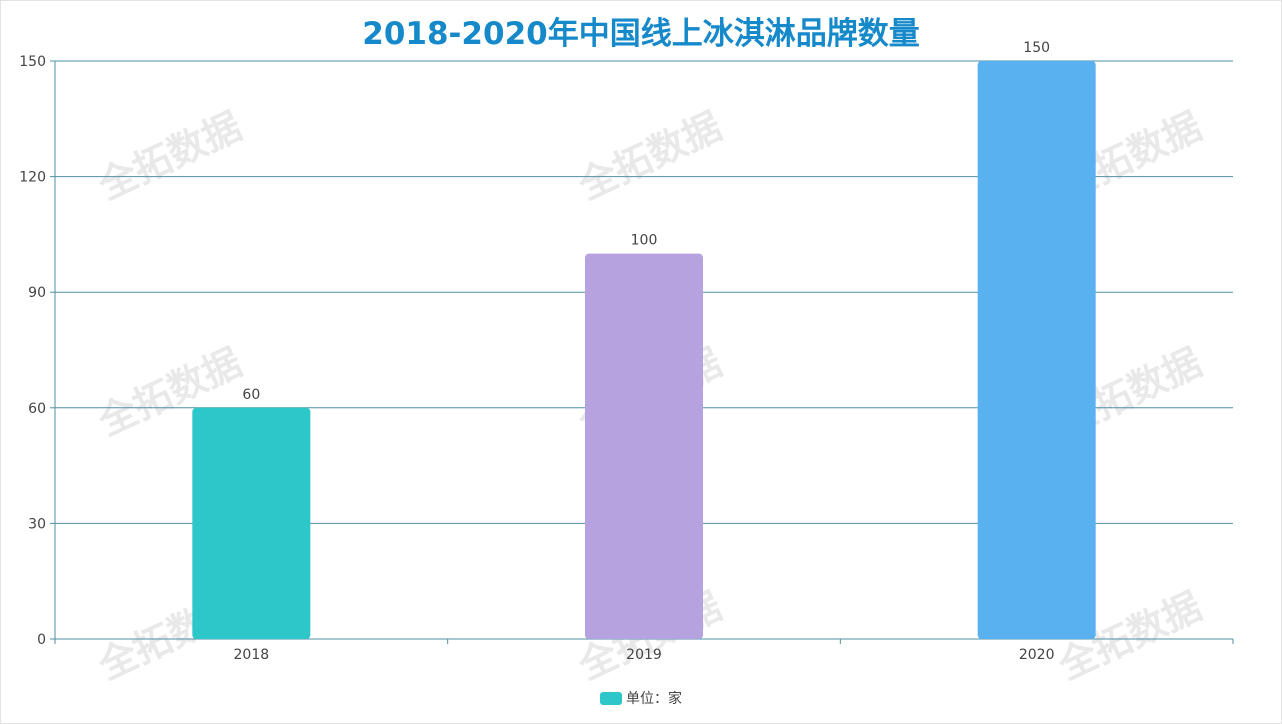 This screenshot has height=724, width=1282. Describe the element at coordinates (644, 241) in the screenshot. I see `data-label: 100` at that location.